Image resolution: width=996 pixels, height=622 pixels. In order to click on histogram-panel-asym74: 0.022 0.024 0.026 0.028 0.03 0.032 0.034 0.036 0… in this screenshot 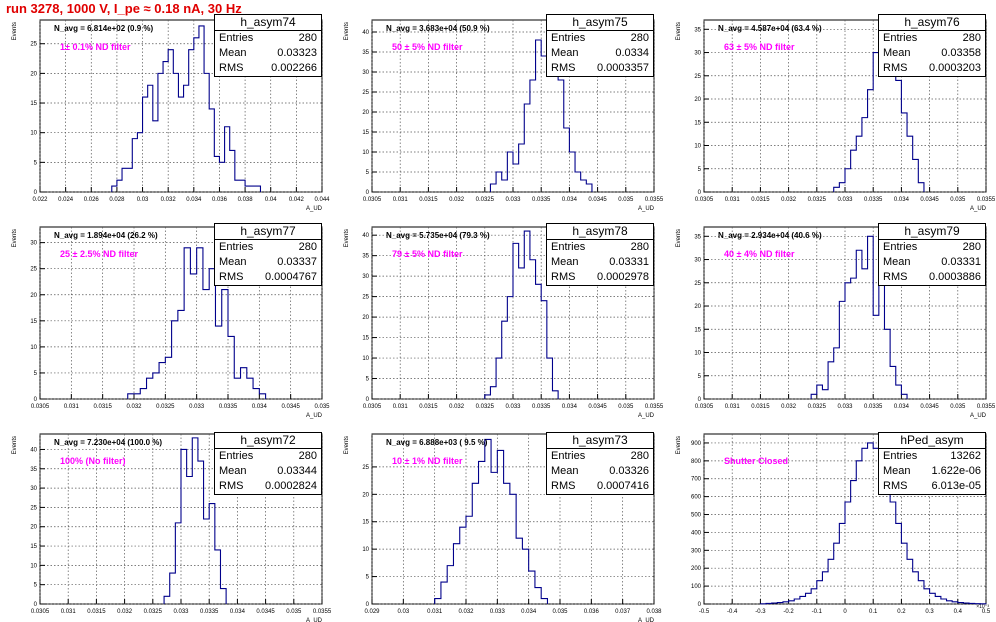, I will do `click(166, 113)`.